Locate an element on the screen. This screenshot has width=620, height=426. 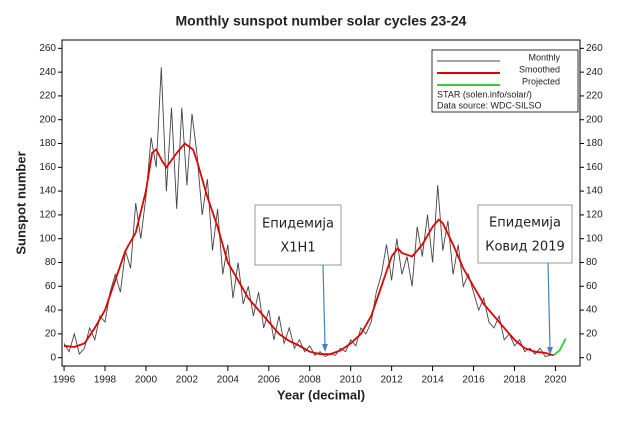
y-tick-label: 160 is located at coordinates (47, 167).